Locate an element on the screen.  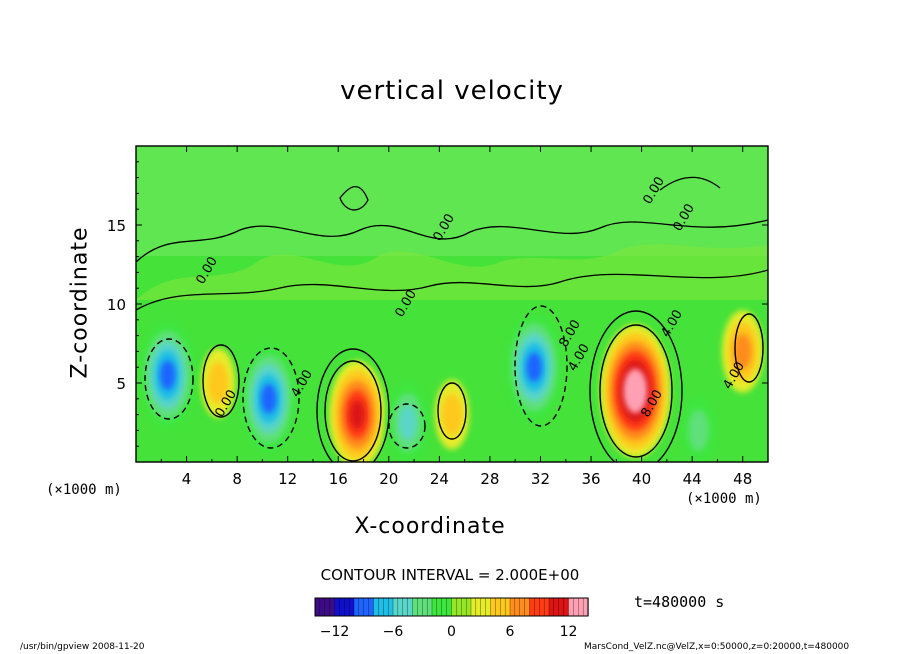
x-tick-label: 8 is located at coordinates (237, 479).